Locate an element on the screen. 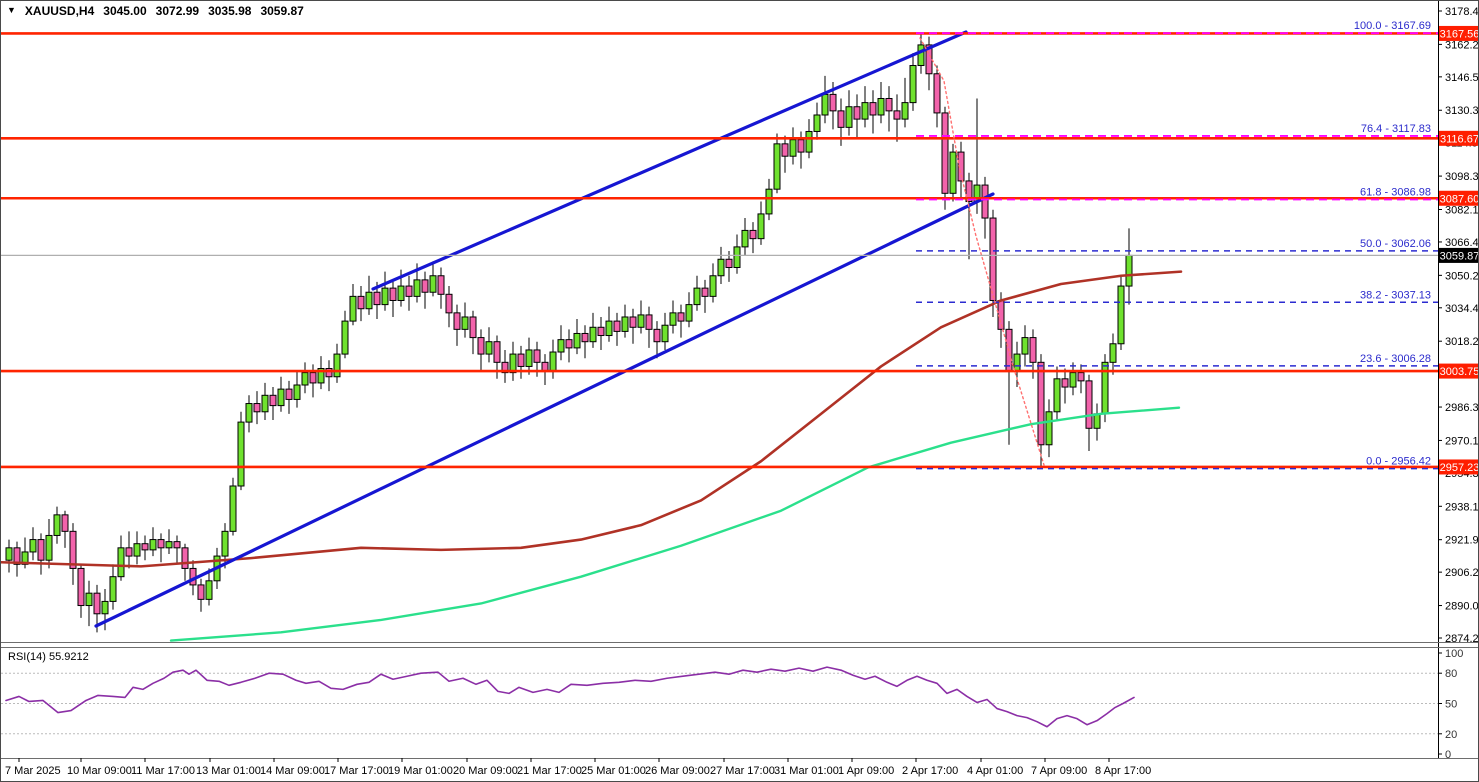 The image size is (1479, 782). time-axis-label: 31 Mar 01:00 is located at coordinates (806, 771).